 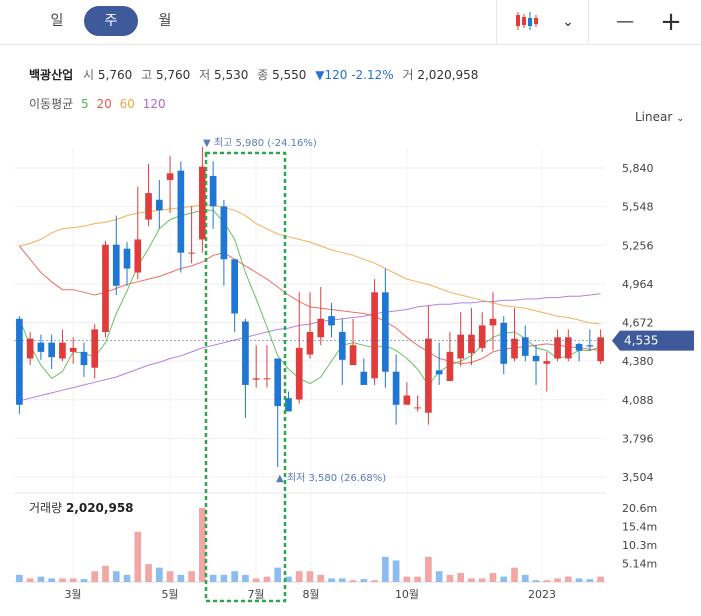 What do you see at coordinates (625, 21) in the screenshot?
I see `zoom-out-button: —` at bounding box center [625, 21].